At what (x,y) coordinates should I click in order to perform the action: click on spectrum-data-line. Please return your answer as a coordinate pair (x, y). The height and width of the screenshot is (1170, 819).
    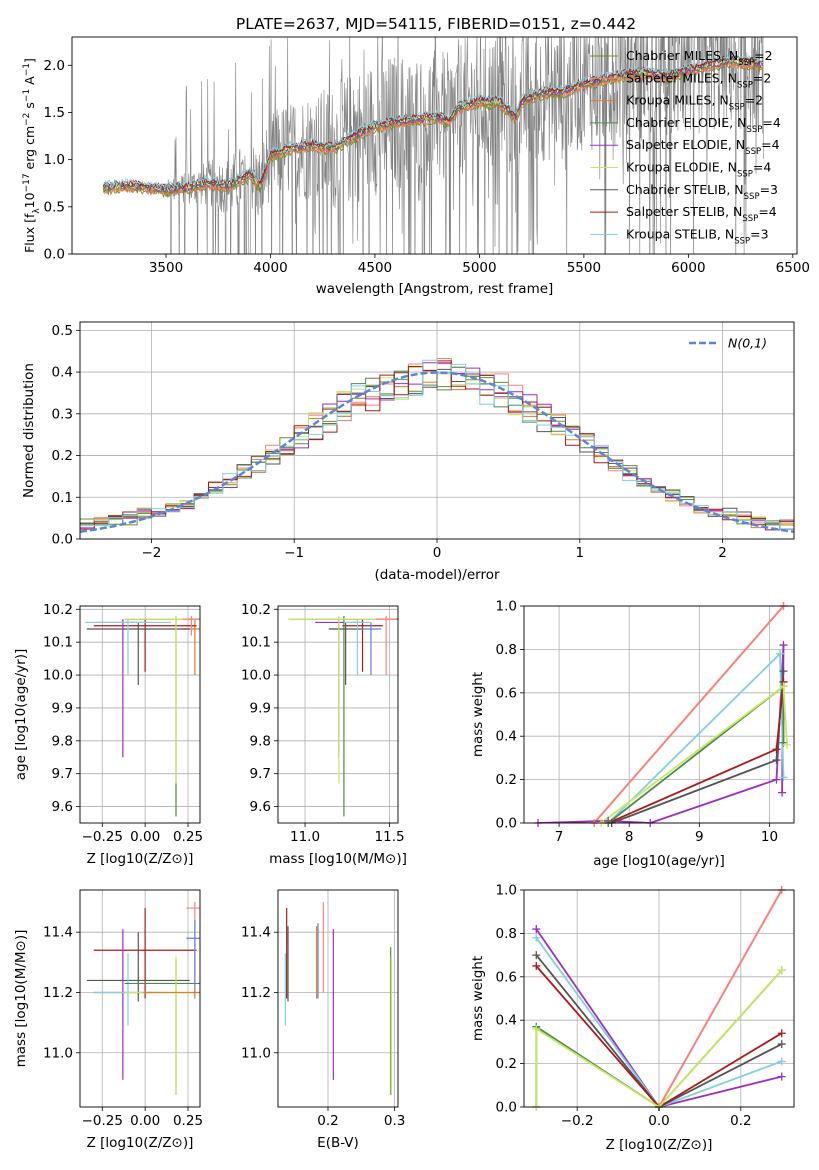
    Looking at the image, I should click on (433, 145).